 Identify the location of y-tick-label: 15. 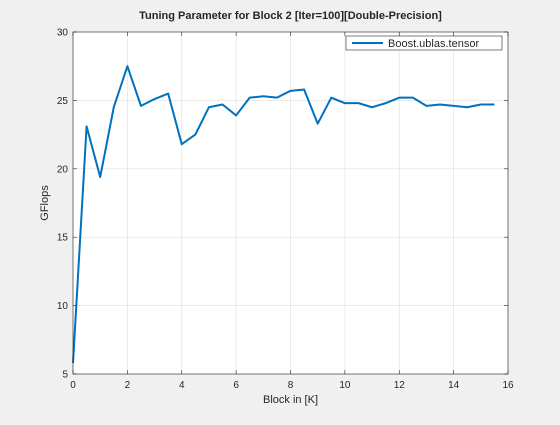
(63, 238).